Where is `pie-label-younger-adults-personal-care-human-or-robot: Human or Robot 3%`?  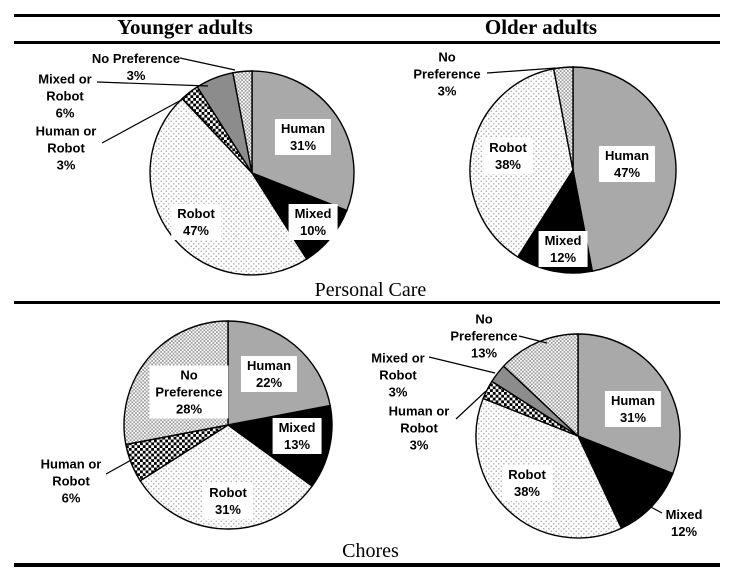
pie-label-younger-adults-personal-care-human-or-robot: Human or Robot 3% is located at coordinates (66, 148).